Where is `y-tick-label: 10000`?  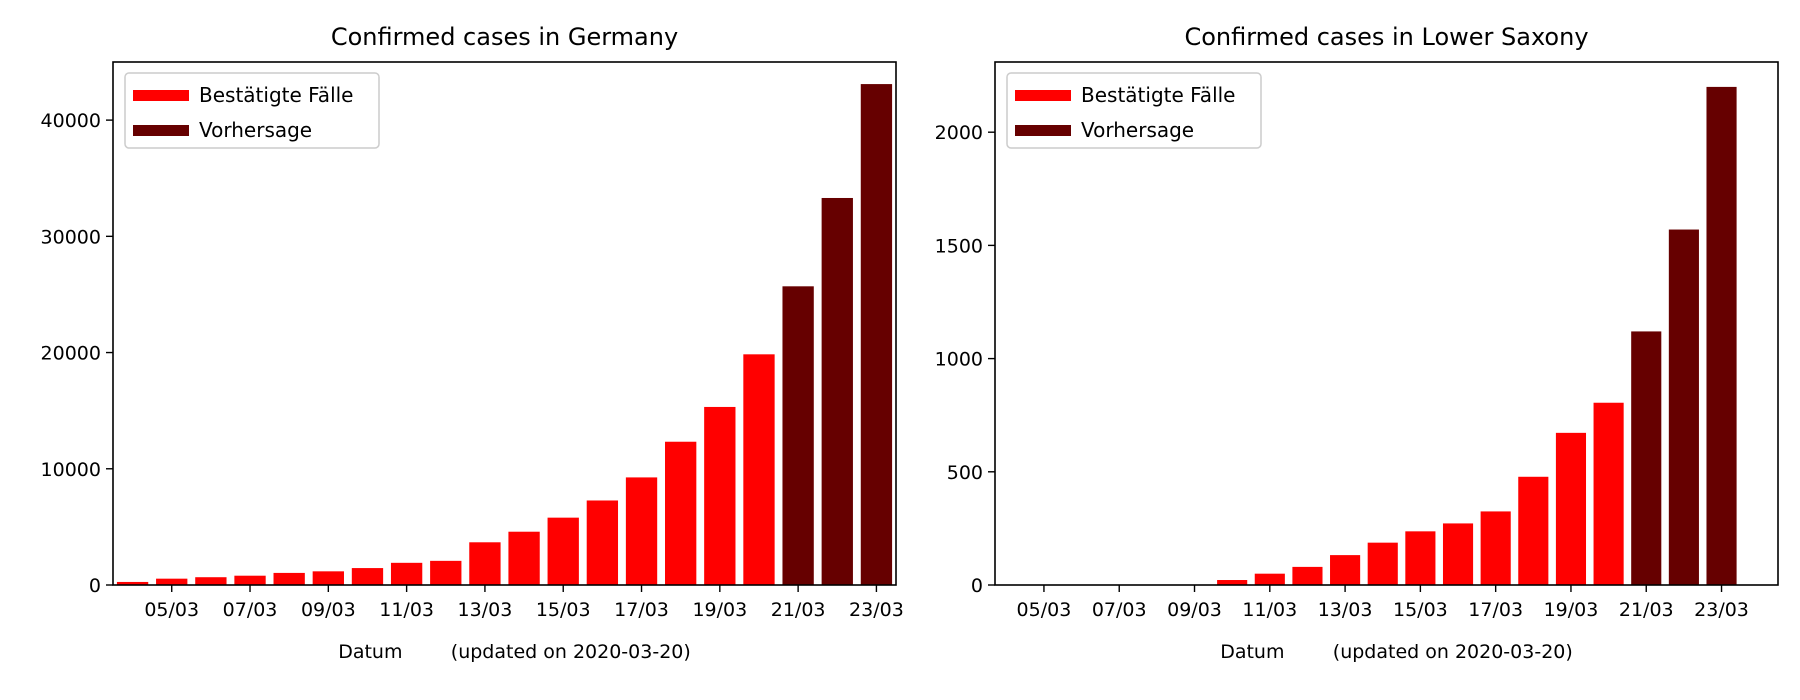 y-tick-label: 10000 is located at coordinates (71, 470).